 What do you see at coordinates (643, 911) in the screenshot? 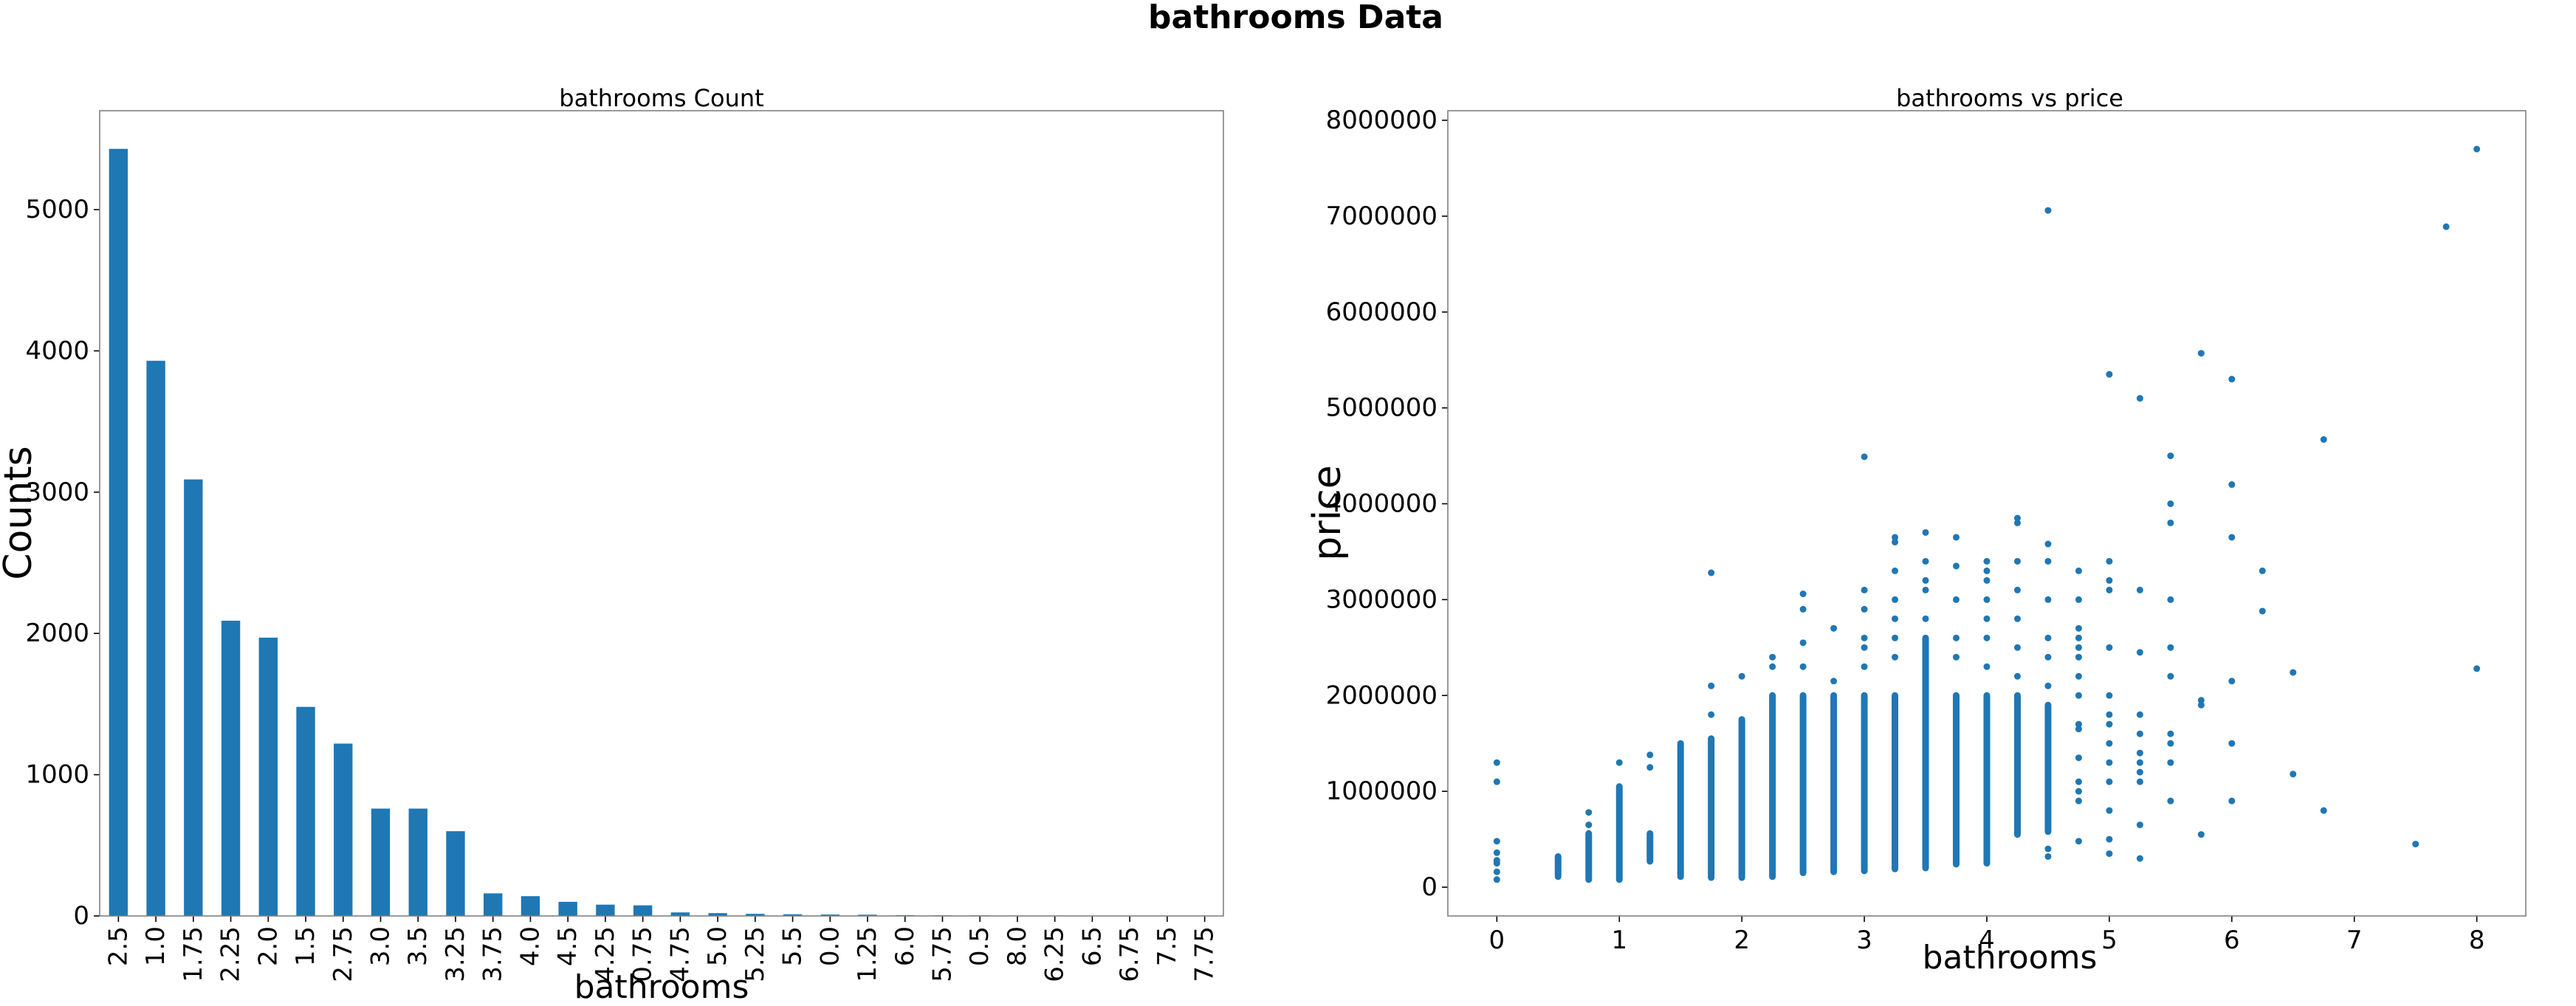
I see `bar-0.75` at bounding box center [643, 911].